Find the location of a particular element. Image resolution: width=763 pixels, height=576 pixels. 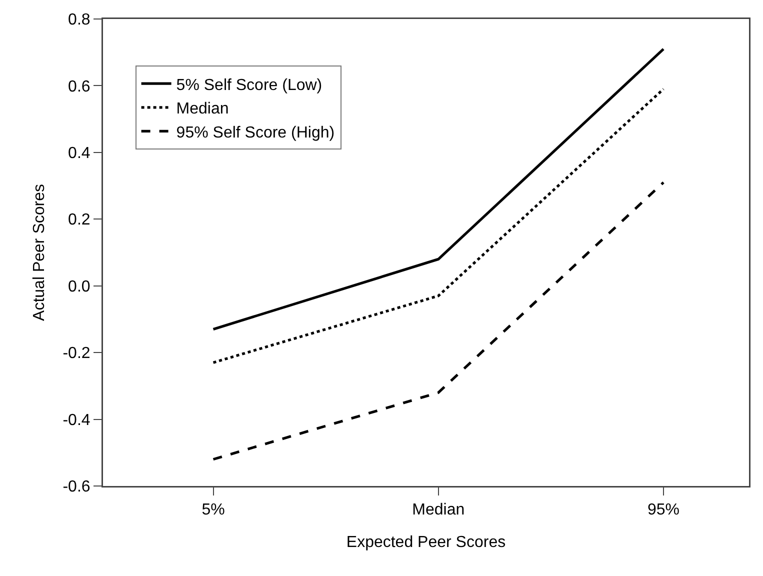

legend-label: 95% Self Score (High) is located at coordinates (255, 133).